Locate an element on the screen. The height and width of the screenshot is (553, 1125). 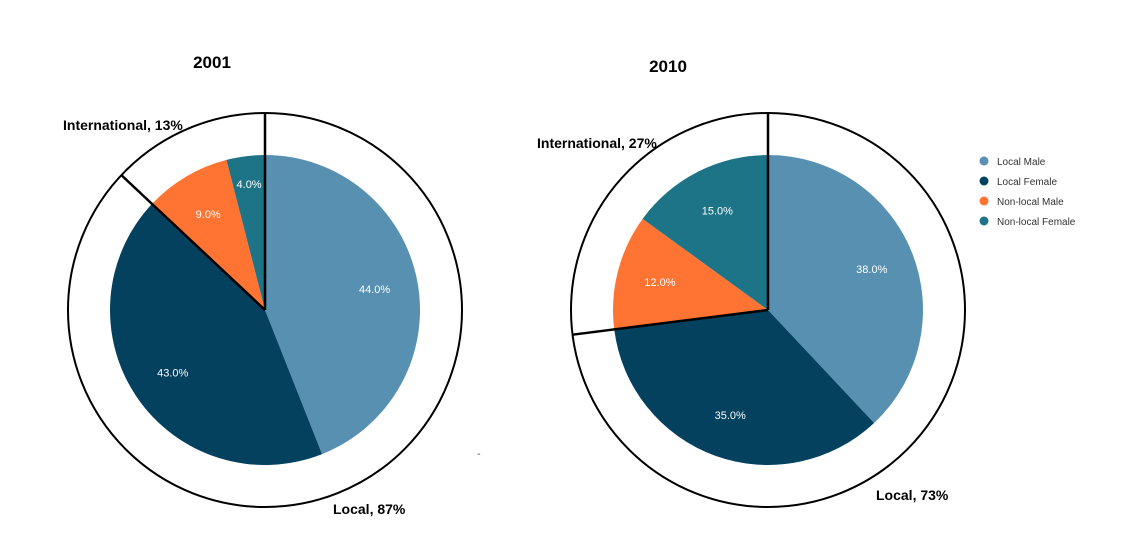
pie-slice-labels-2001: 44.0% 43.0% 9.0% 4.0% is located at coordinates (273, 279).